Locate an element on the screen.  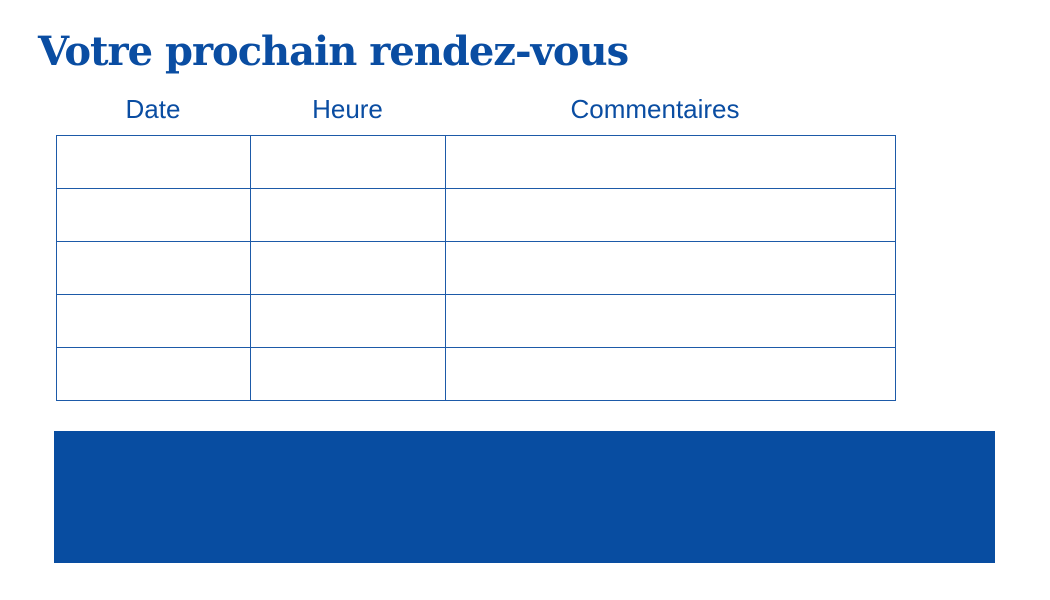
page-title: Votre prochain rendez-vous is located at coordinates (333, 51).